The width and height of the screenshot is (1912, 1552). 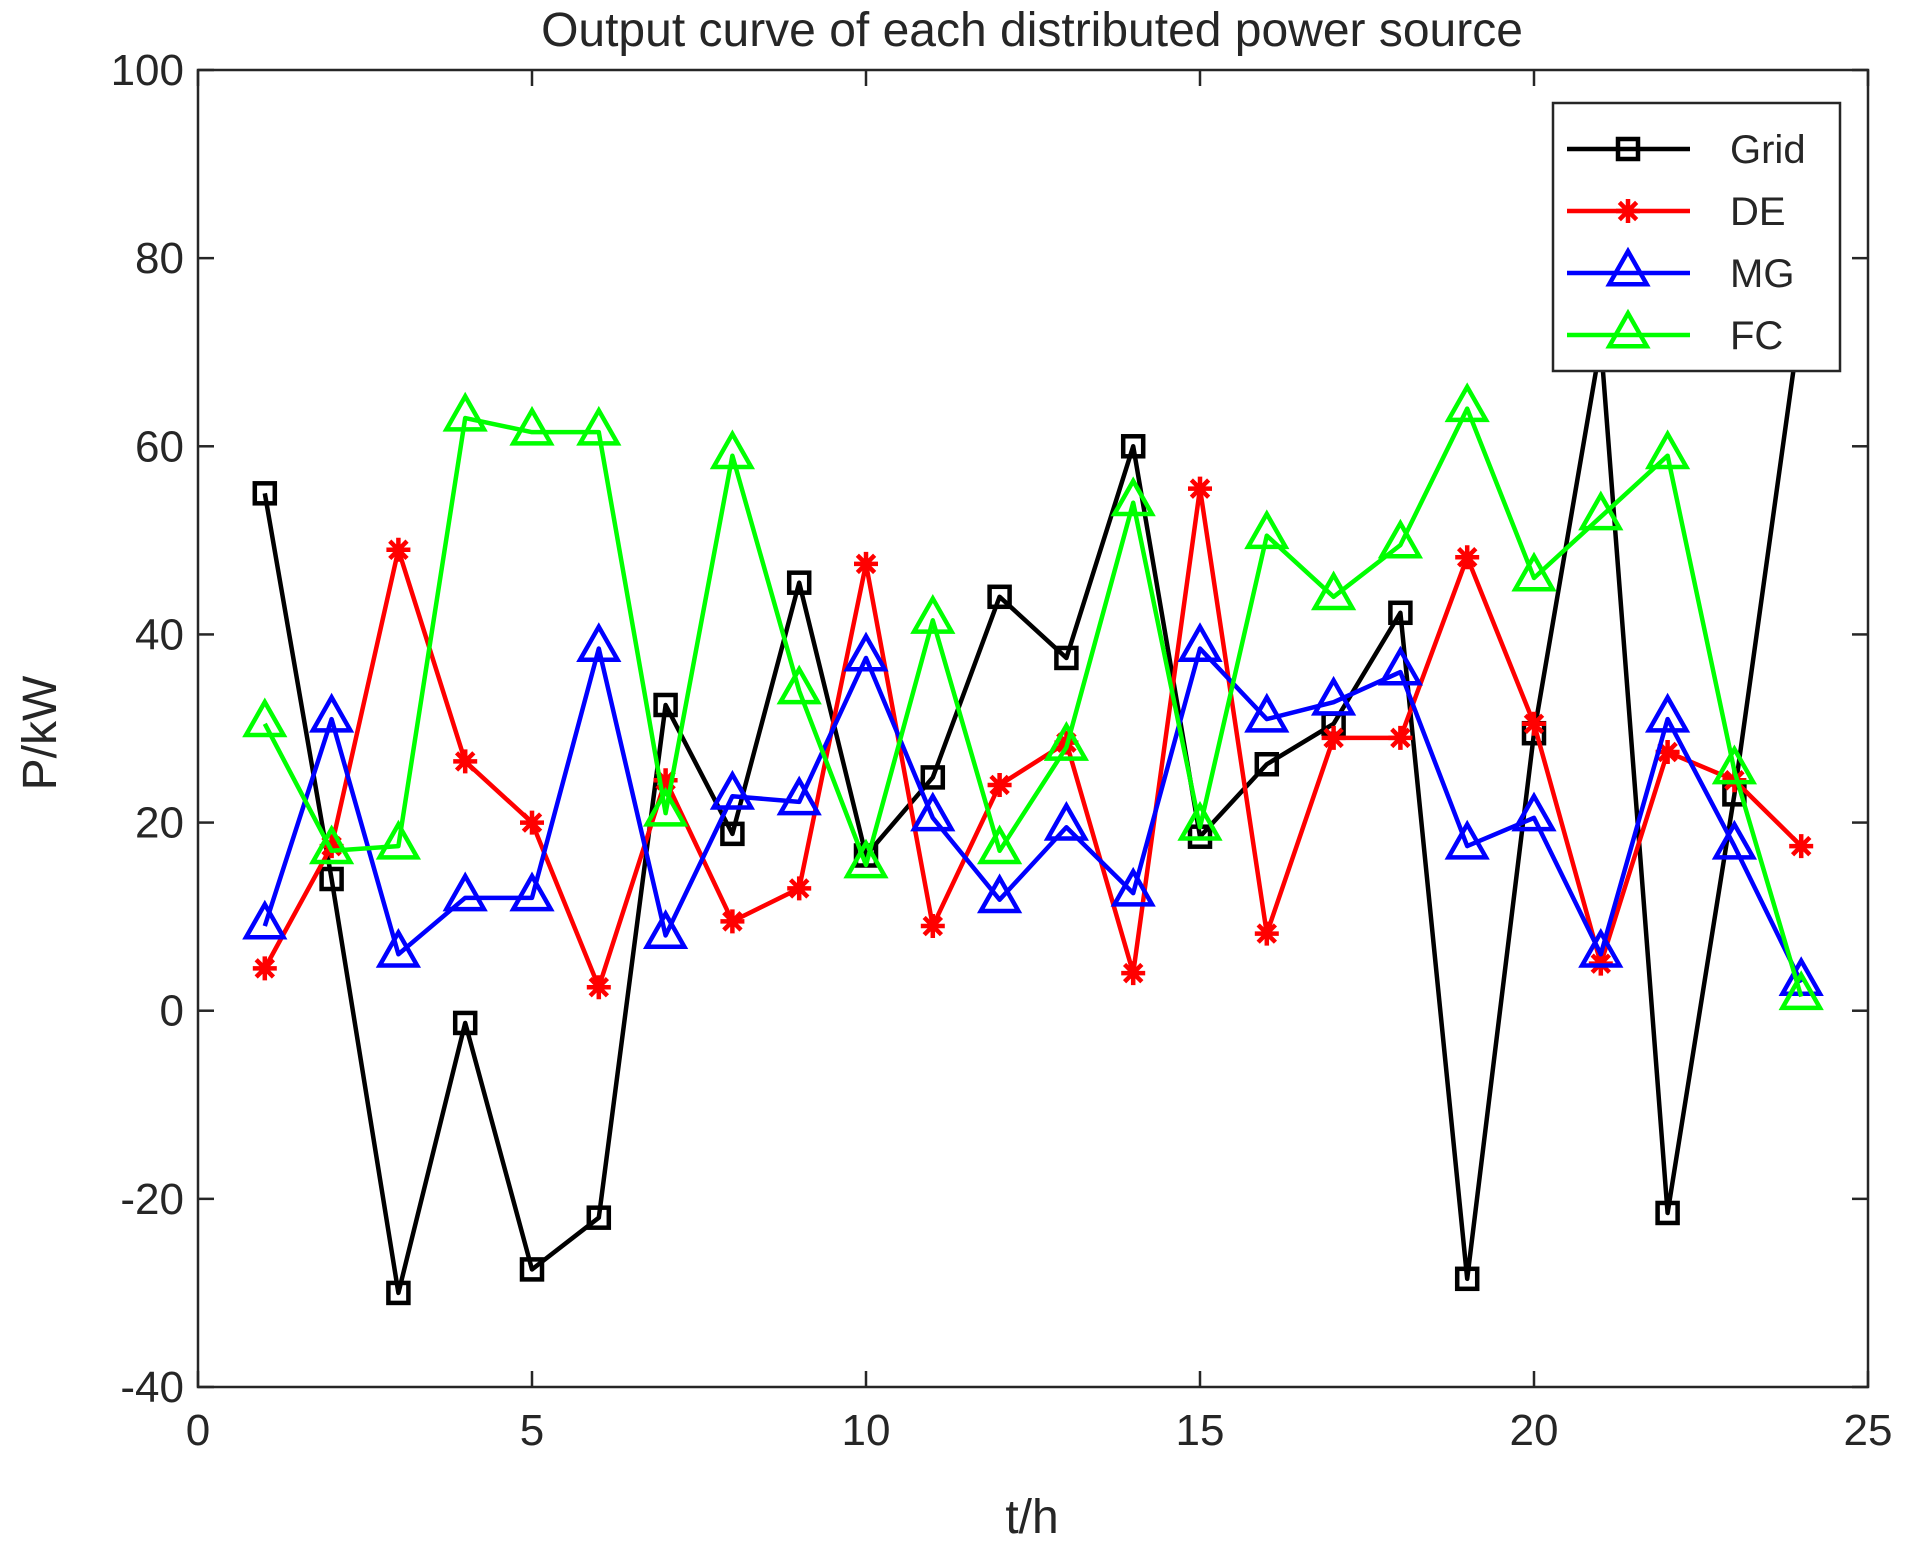 I want to click on y-tick-label: 60, so click(x=159, y=446).